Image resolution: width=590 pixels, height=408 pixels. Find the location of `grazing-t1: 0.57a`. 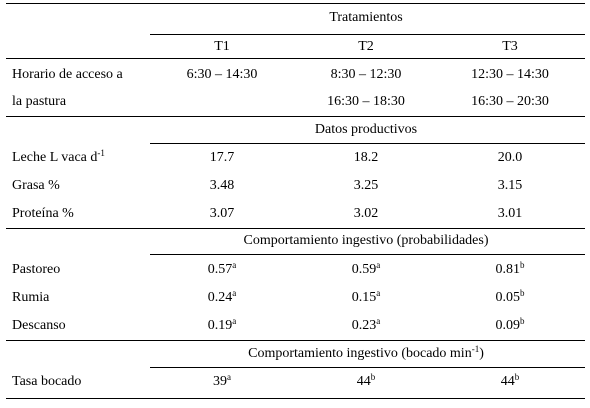

grazing-t1: 0.57a is located at coordinates (222, 269).